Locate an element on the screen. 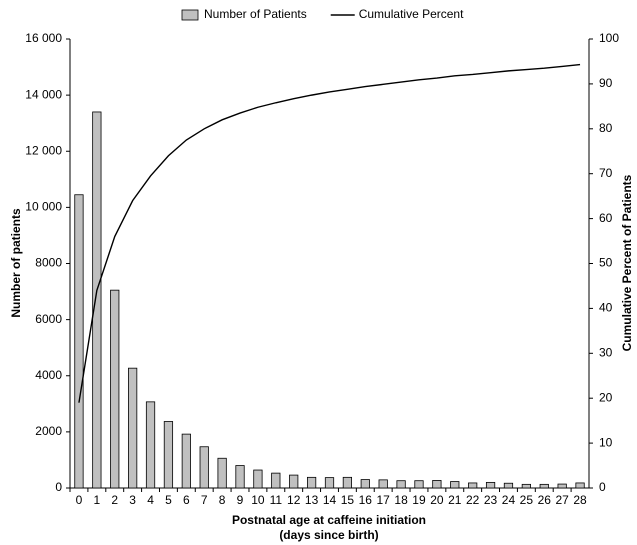 The image size is (637, 545). y-tick-label: 14 000 is located at coordinates (43, 94).